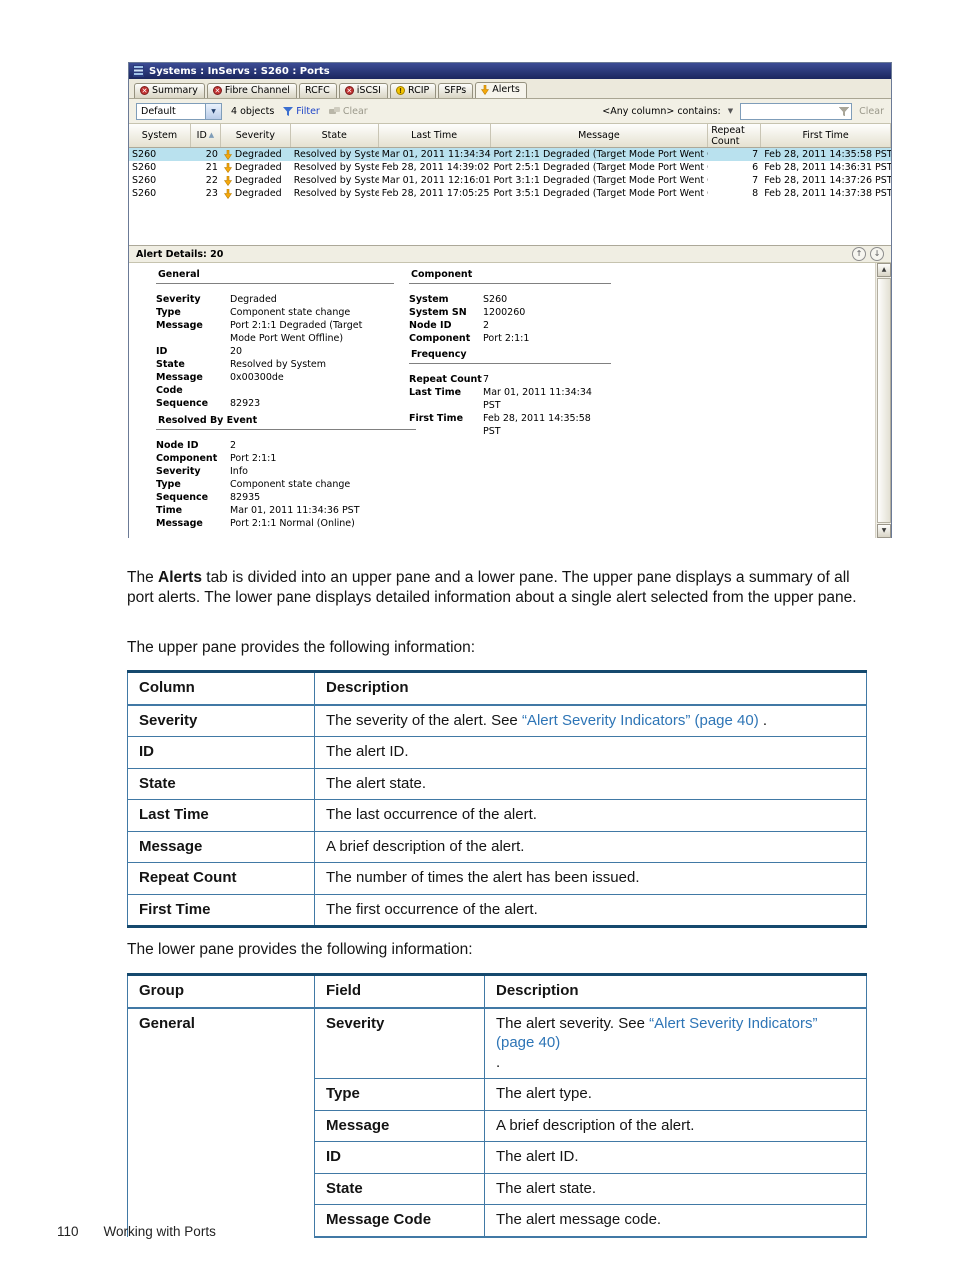 The width and height of the screenshot is (954, 1271). I want to click on tab-sfps: SFPs, so click(456, 90).